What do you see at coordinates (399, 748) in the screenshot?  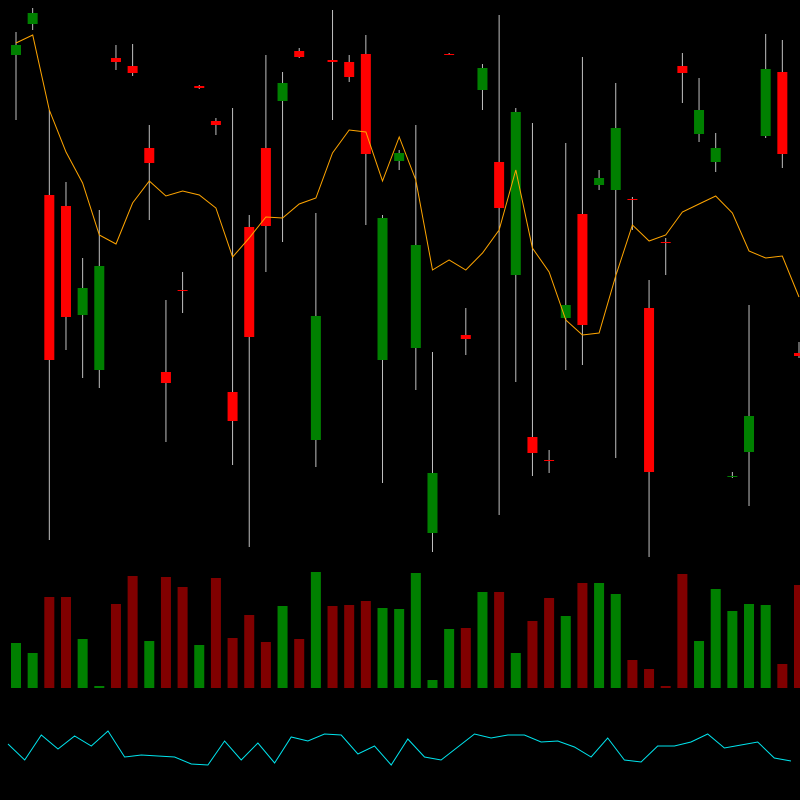 I see `indicator-line` at bounding box center [399, 748].